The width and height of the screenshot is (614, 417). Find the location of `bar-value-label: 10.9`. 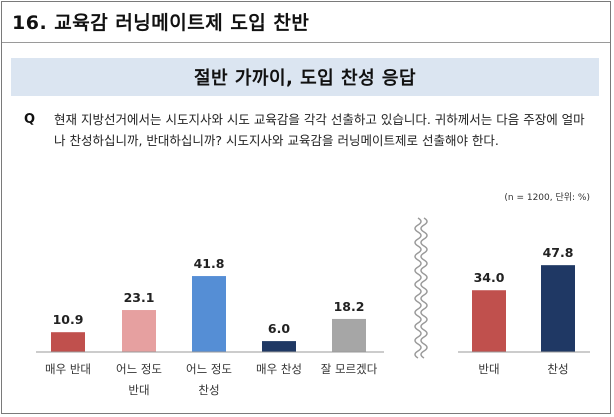

bar-value-label: 10.9 is located at coordinates (68, 319).